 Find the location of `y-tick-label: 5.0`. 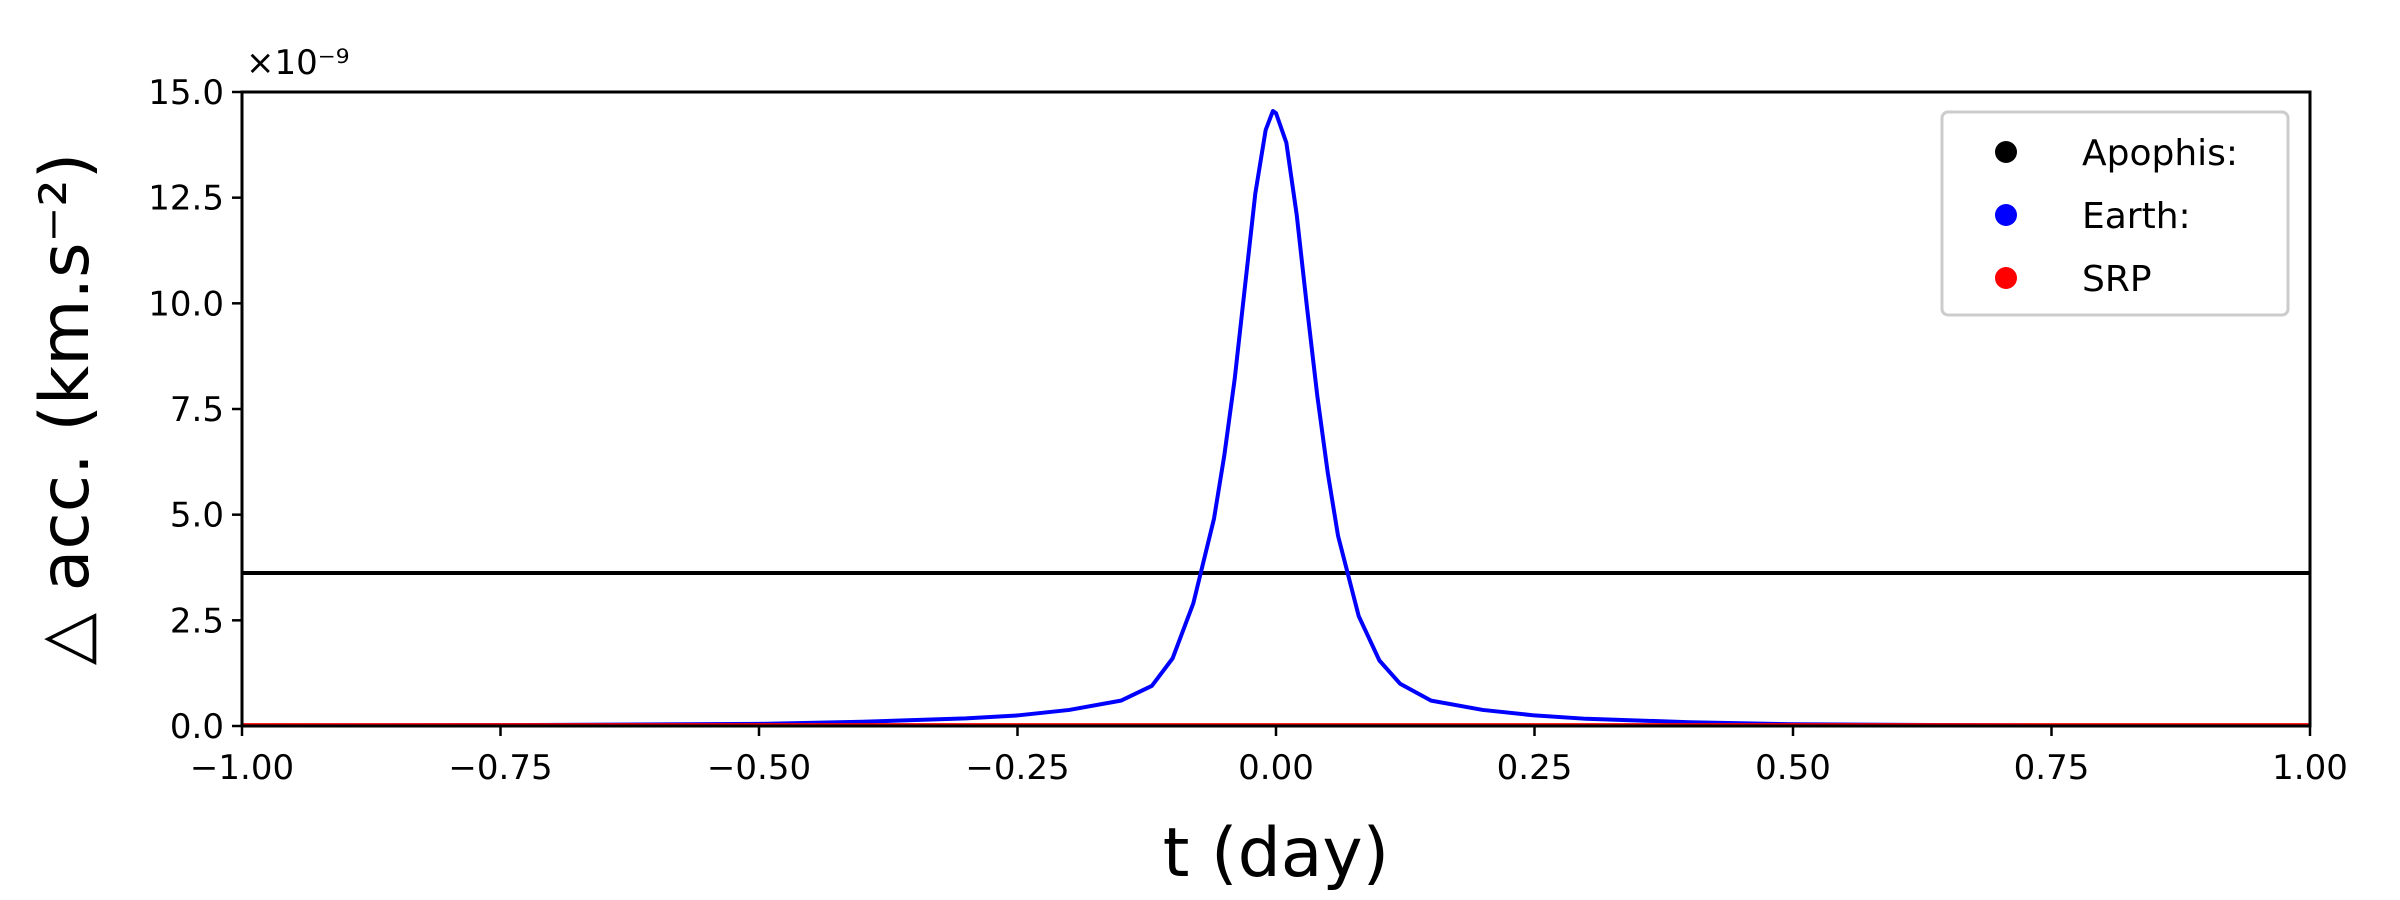

y-tick-label: 5.0 is located at coordinates (197, 516).